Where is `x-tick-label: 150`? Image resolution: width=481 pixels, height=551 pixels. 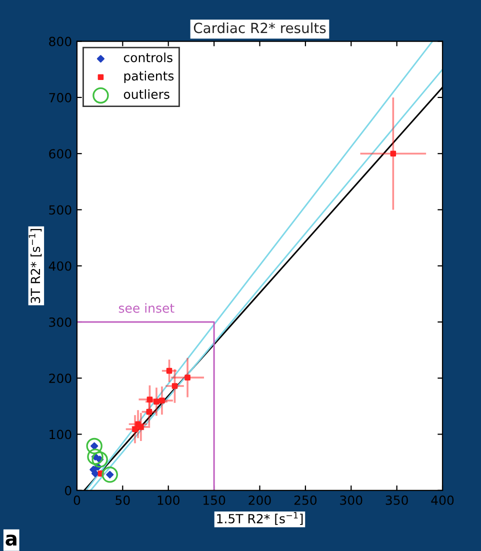 x-tick-label: 150 is located at coordinates (214, 500).